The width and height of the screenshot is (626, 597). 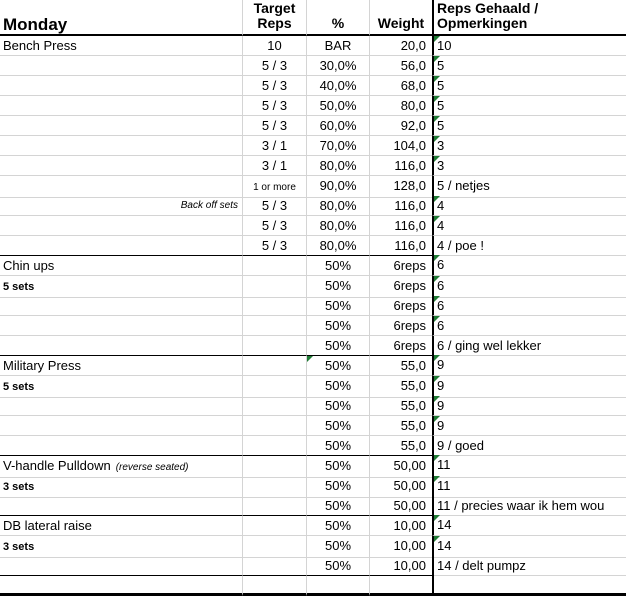 What do you see at coordinates (529, 547) in the screenshot?
I see `reps-achieved-cell: 14` at bounding box center [529, 547].